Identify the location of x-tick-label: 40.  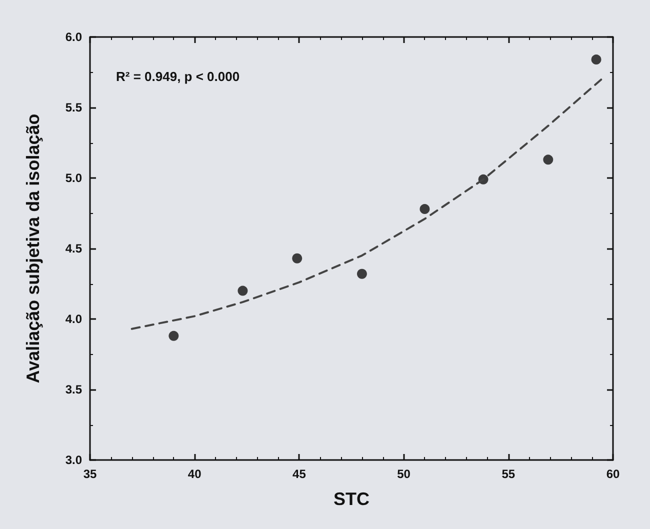
(195, 474).